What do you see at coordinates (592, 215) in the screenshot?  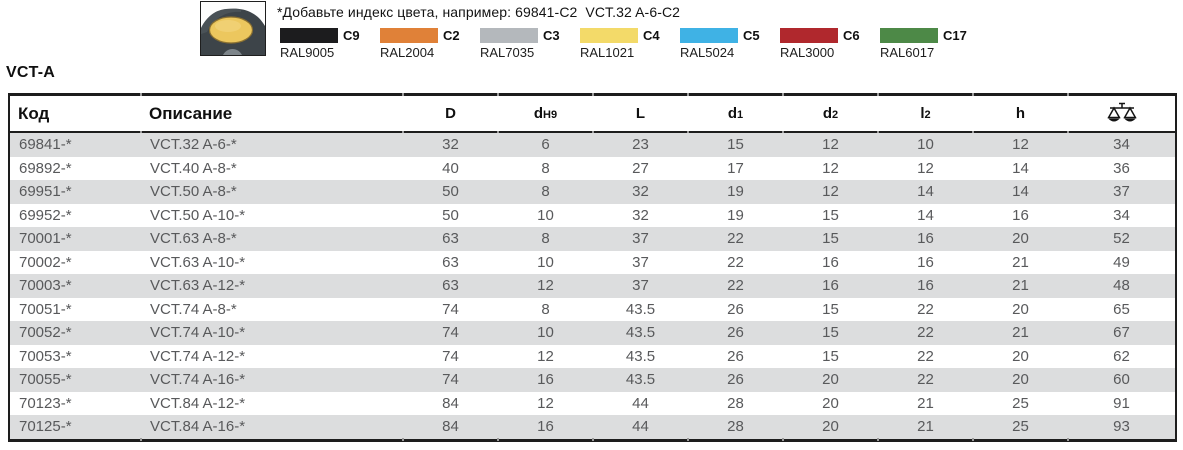 I see `table-row: 69952-* VCT.50 A-10-* 50 10 32 19 15 14 16 34` at bounding box center [592, 215].